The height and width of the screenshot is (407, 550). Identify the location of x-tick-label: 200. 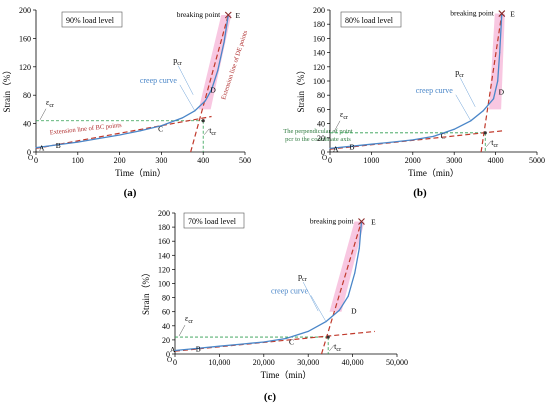
(120, 160).